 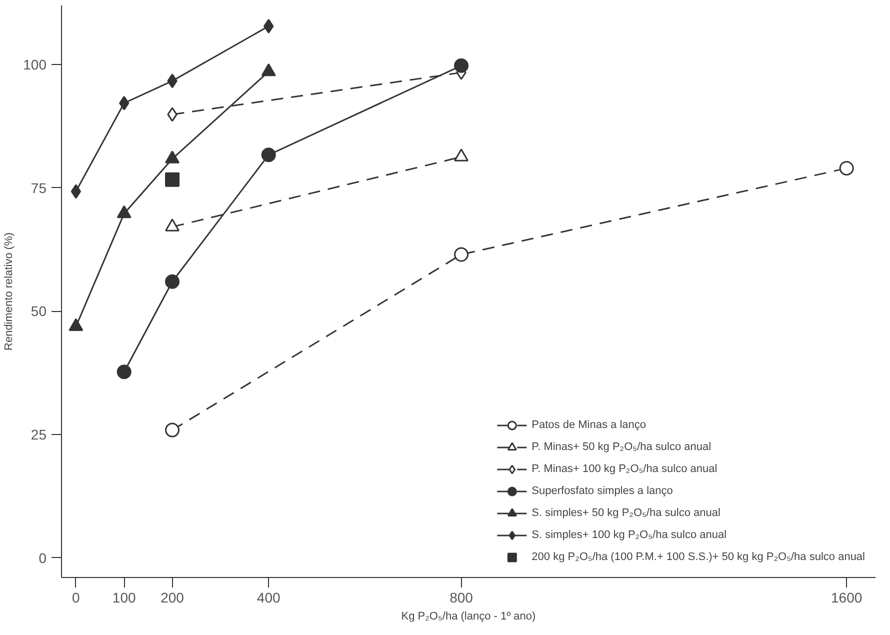 I want to click on y-tick-label: 25, so click(x=38, y=434).